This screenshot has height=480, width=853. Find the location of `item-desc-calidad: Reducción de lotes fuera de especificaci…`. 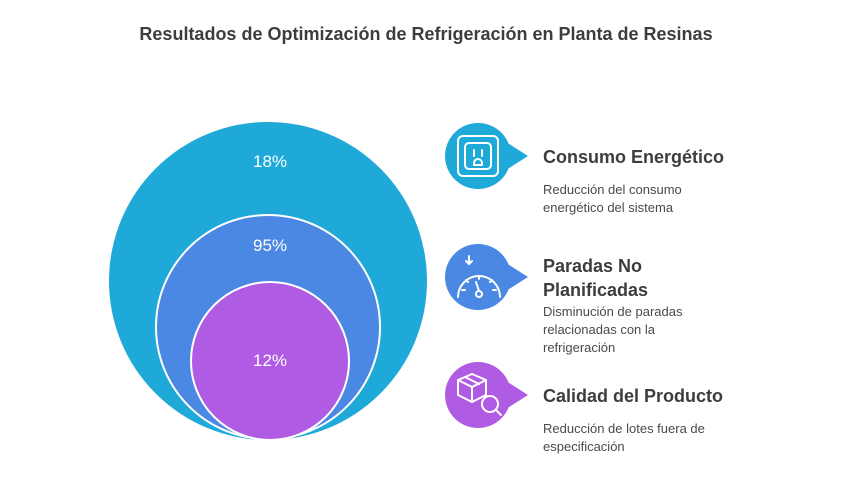

item-desc-calidad: Reducción de lotes fuera de especificaci… is located at coordinates (624, 437).